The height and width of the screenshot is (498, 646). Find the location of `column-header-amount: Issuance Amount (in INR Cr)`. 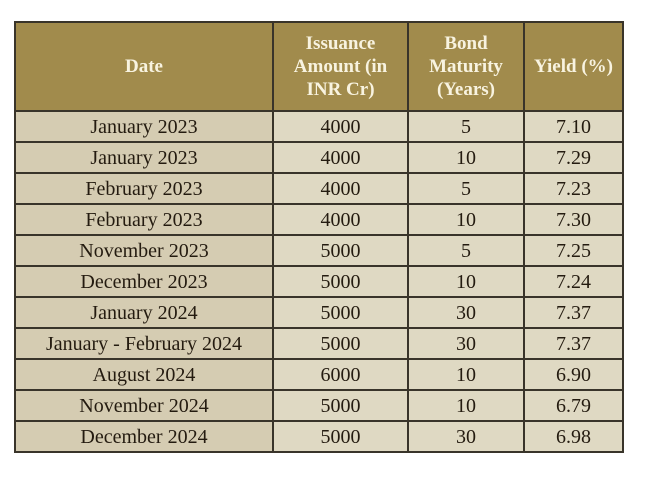

column-header-amount: Issuance Amount (in INR Cr) is located at coordinates (340, 66).